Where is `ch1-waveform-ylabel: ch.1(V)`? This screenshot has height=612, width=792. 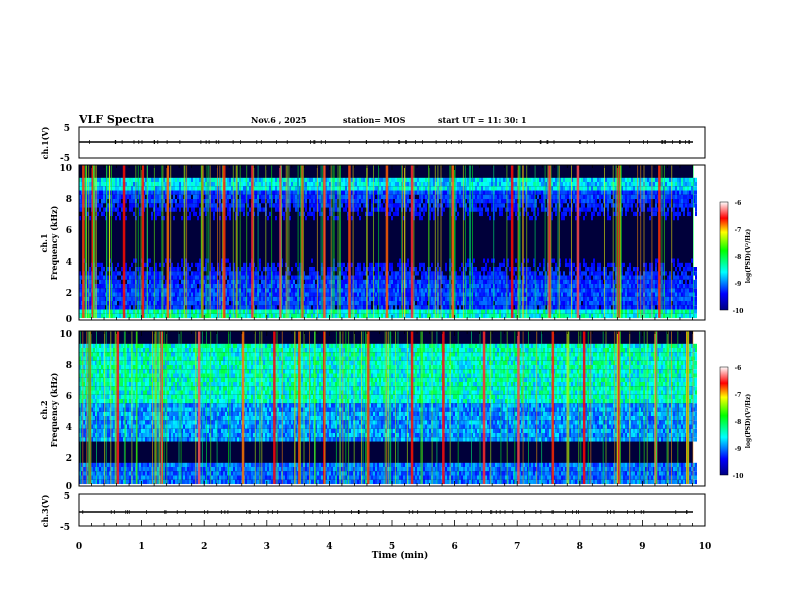
ch1-waveform-ylabel: ch.1(V) is located at coordinates (45, 142).